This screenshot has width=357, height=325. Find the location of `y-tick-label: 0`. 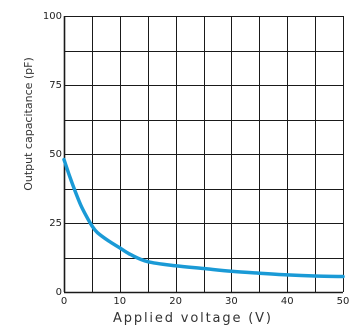

y-tick-label: 0 is located at coordinates (59, 292).